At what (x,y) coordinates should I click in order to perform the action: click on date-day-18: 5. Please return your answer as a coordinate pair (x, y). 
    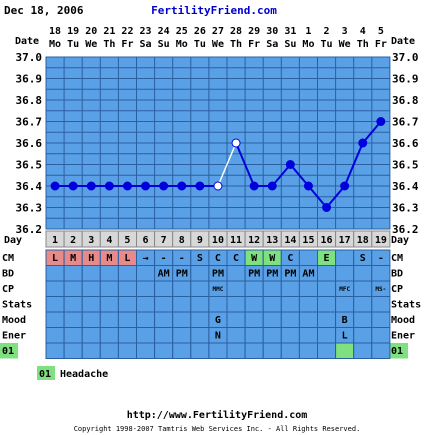
    Looking at the image, I should click on (381, 31).